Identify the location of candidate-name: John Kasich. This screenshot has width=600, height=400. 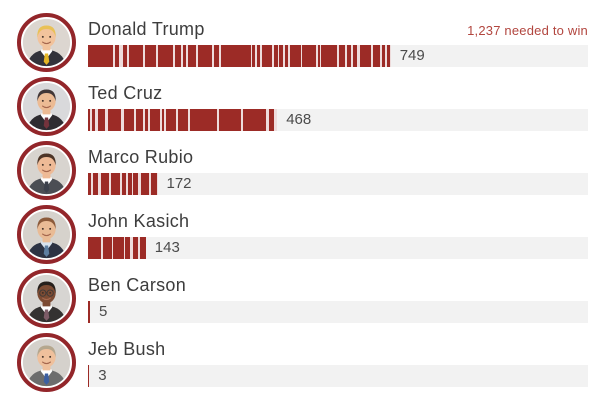
(139, 220).